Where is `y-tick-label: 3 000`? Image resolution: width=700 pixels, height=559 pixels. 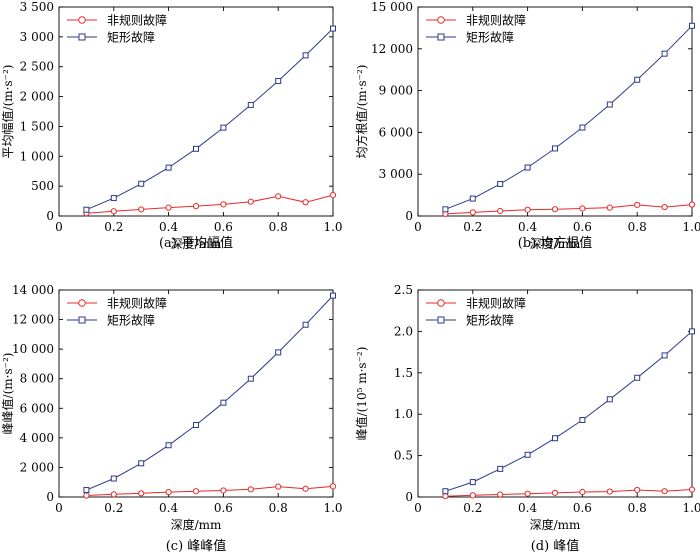 y-tick-label: 3 000 is located at coordinates (37, 37).